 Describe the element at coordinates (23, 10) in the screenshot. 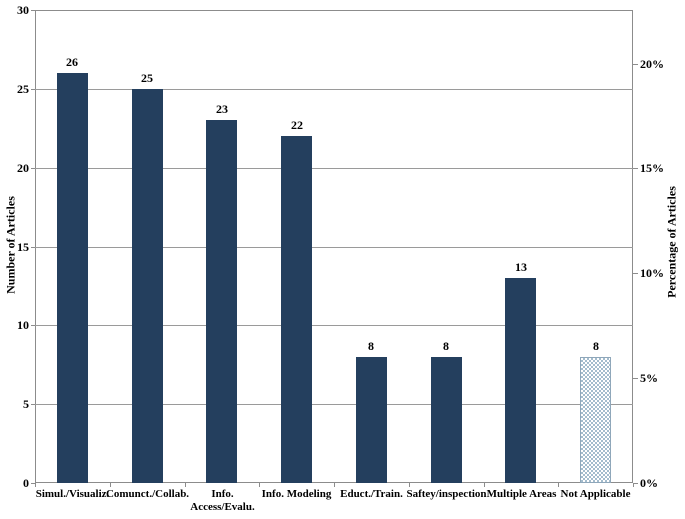

I see `left-axis-tick-label: 30` at that location.